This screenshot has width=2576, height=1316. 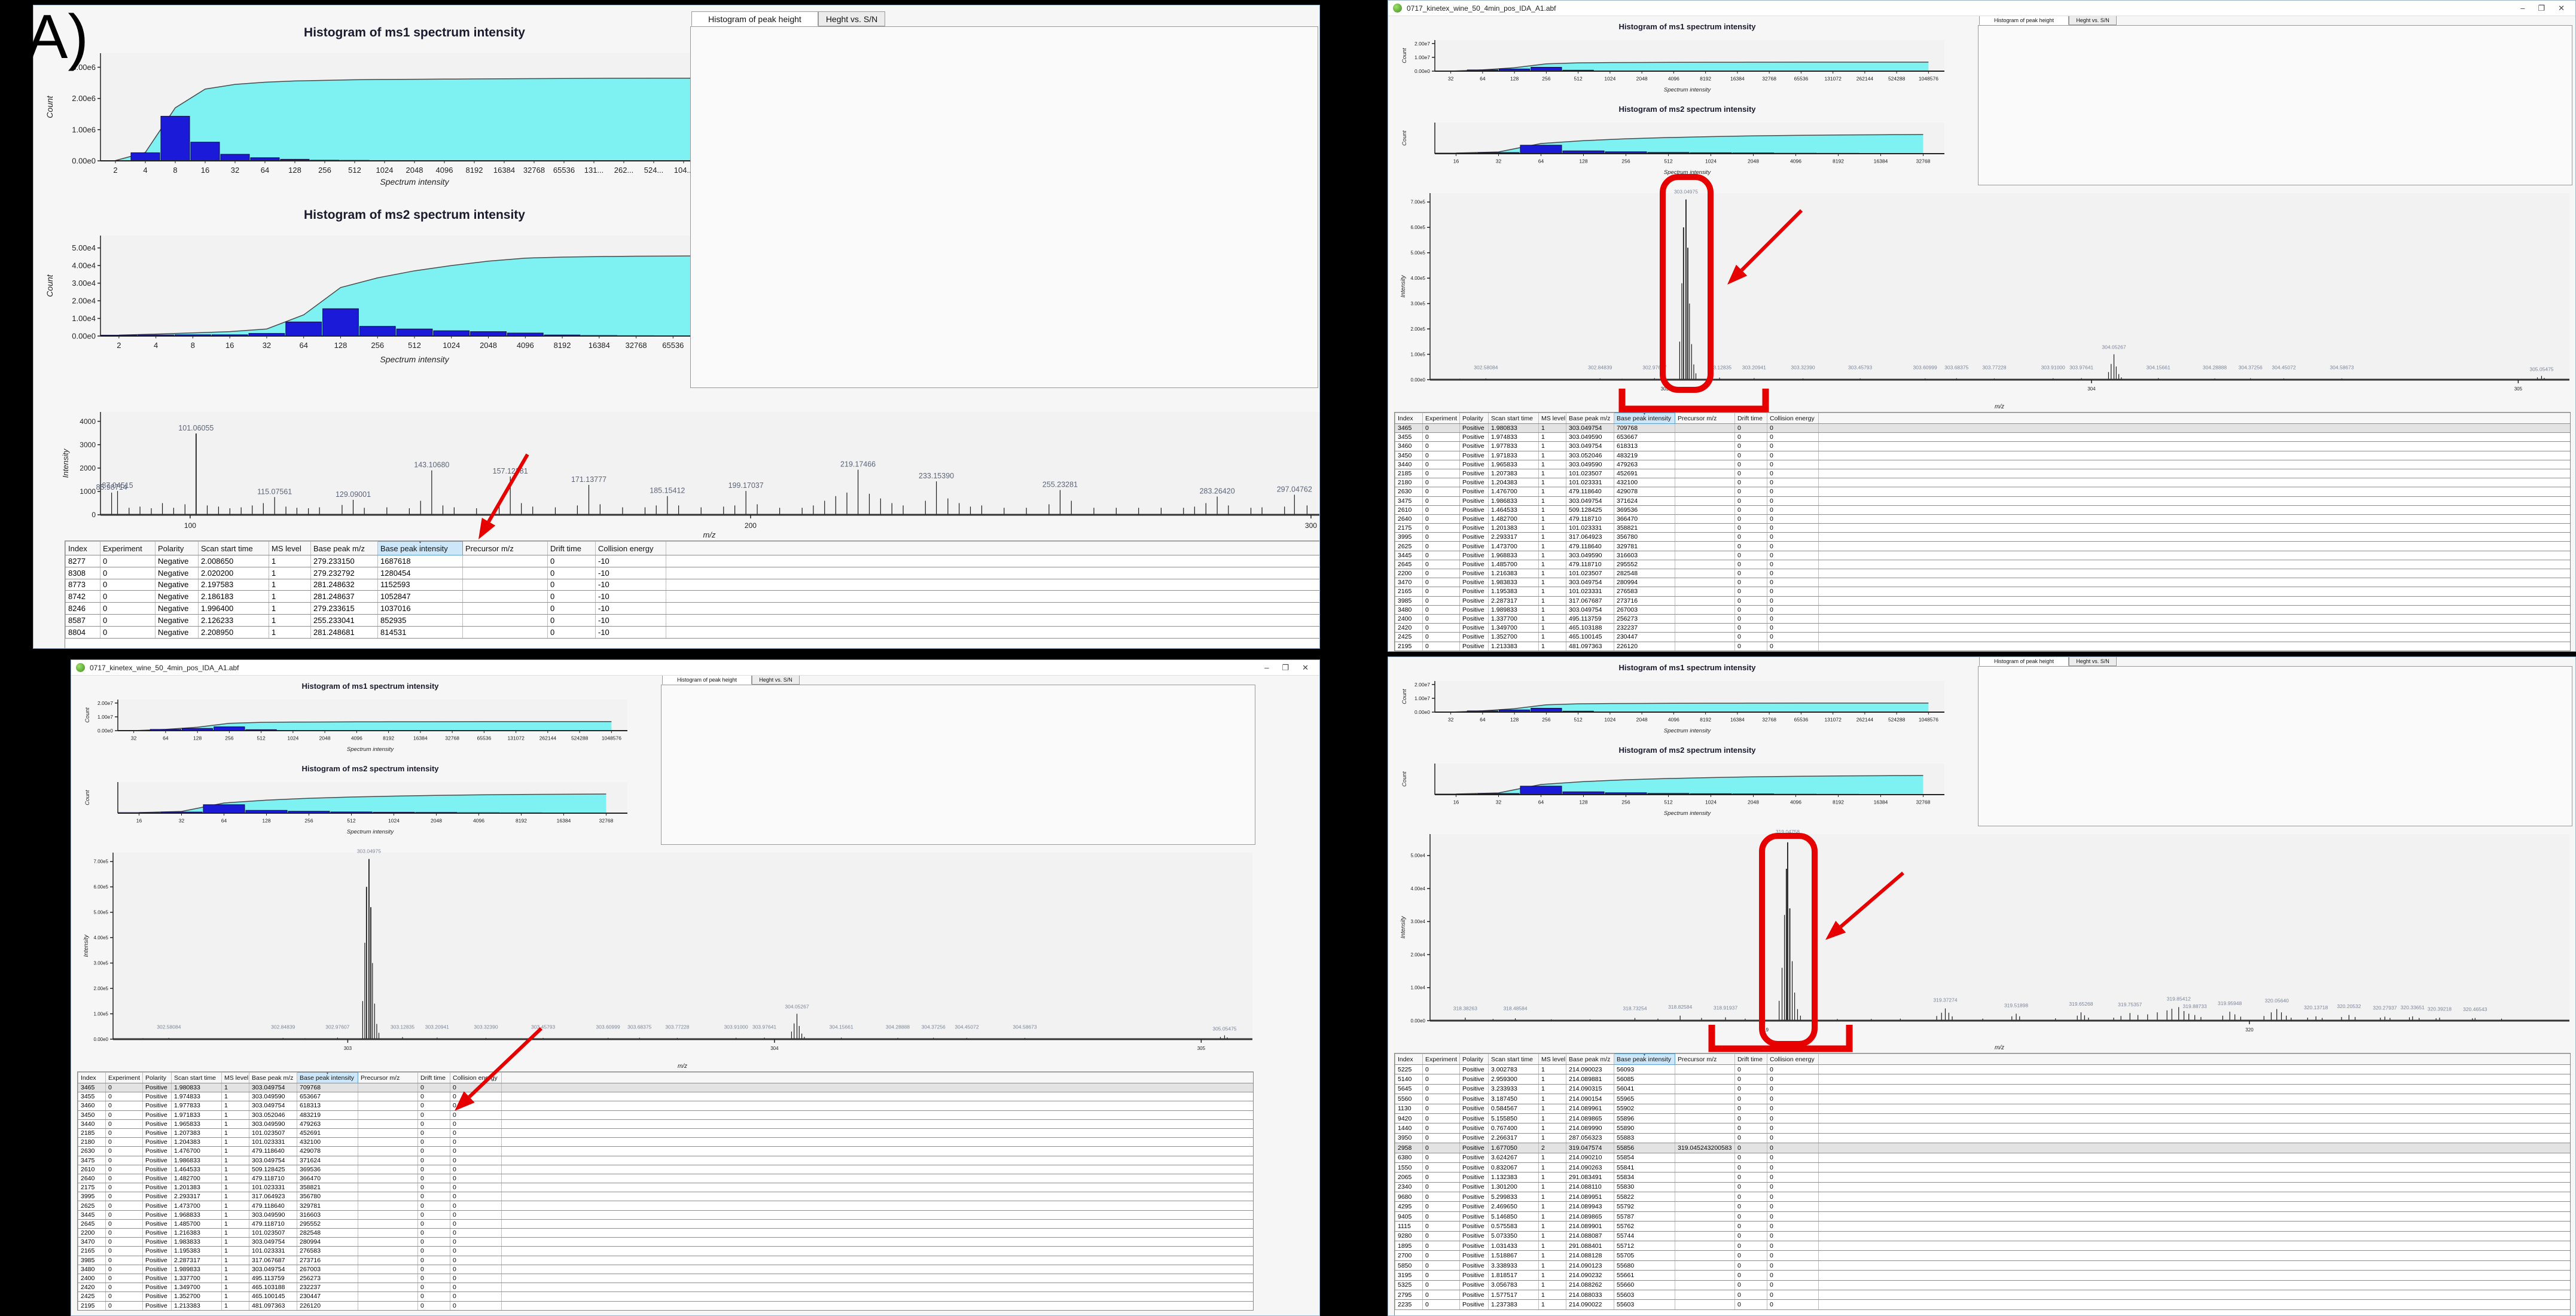 What do you see at coordinates (1982, 1167) in the screenshot?
I see `table-row: 1550 0 Positive 0.832067 1 214.090263 55841 0 0` at bounding box center [1982, 1167].